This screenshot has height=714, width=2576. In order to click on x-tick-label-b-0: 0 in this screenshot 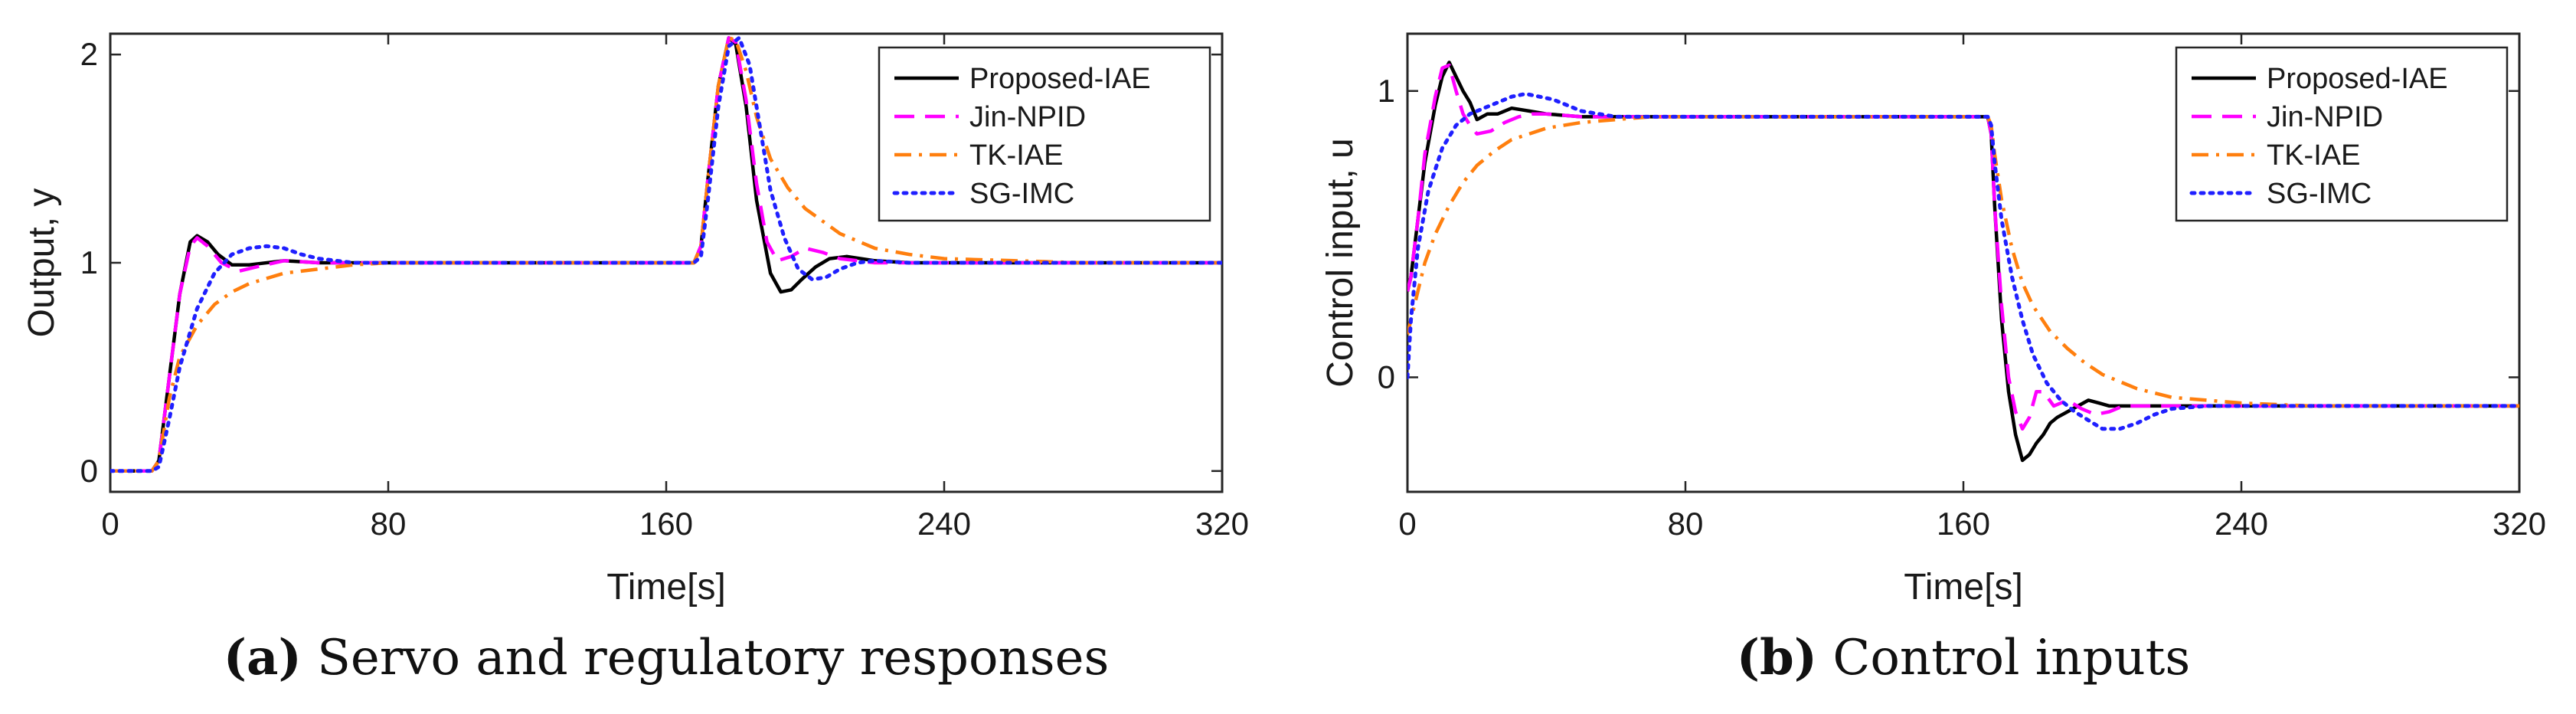, I will do `click(1407, 524)`.